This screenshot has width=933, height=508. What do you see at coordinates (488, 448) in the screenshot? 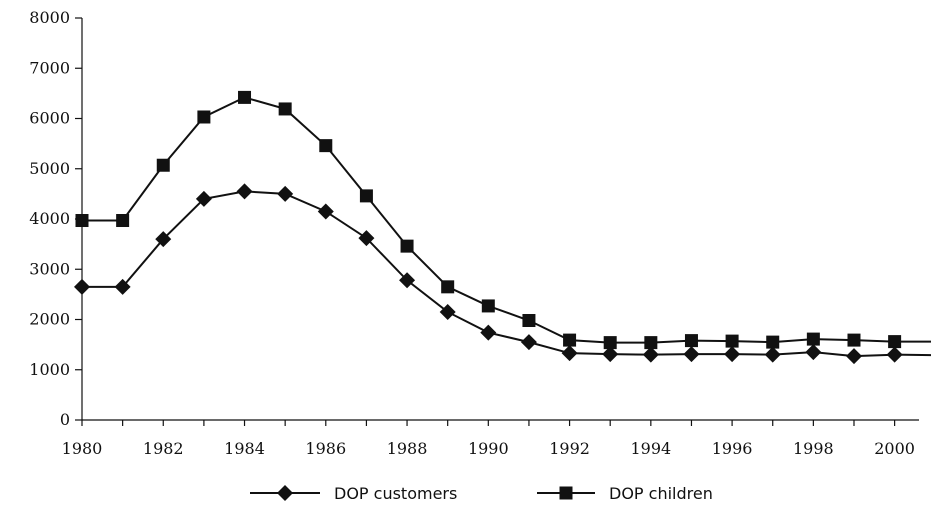
I see `x-tick-label: 1990` at bounding box center [488, 448].